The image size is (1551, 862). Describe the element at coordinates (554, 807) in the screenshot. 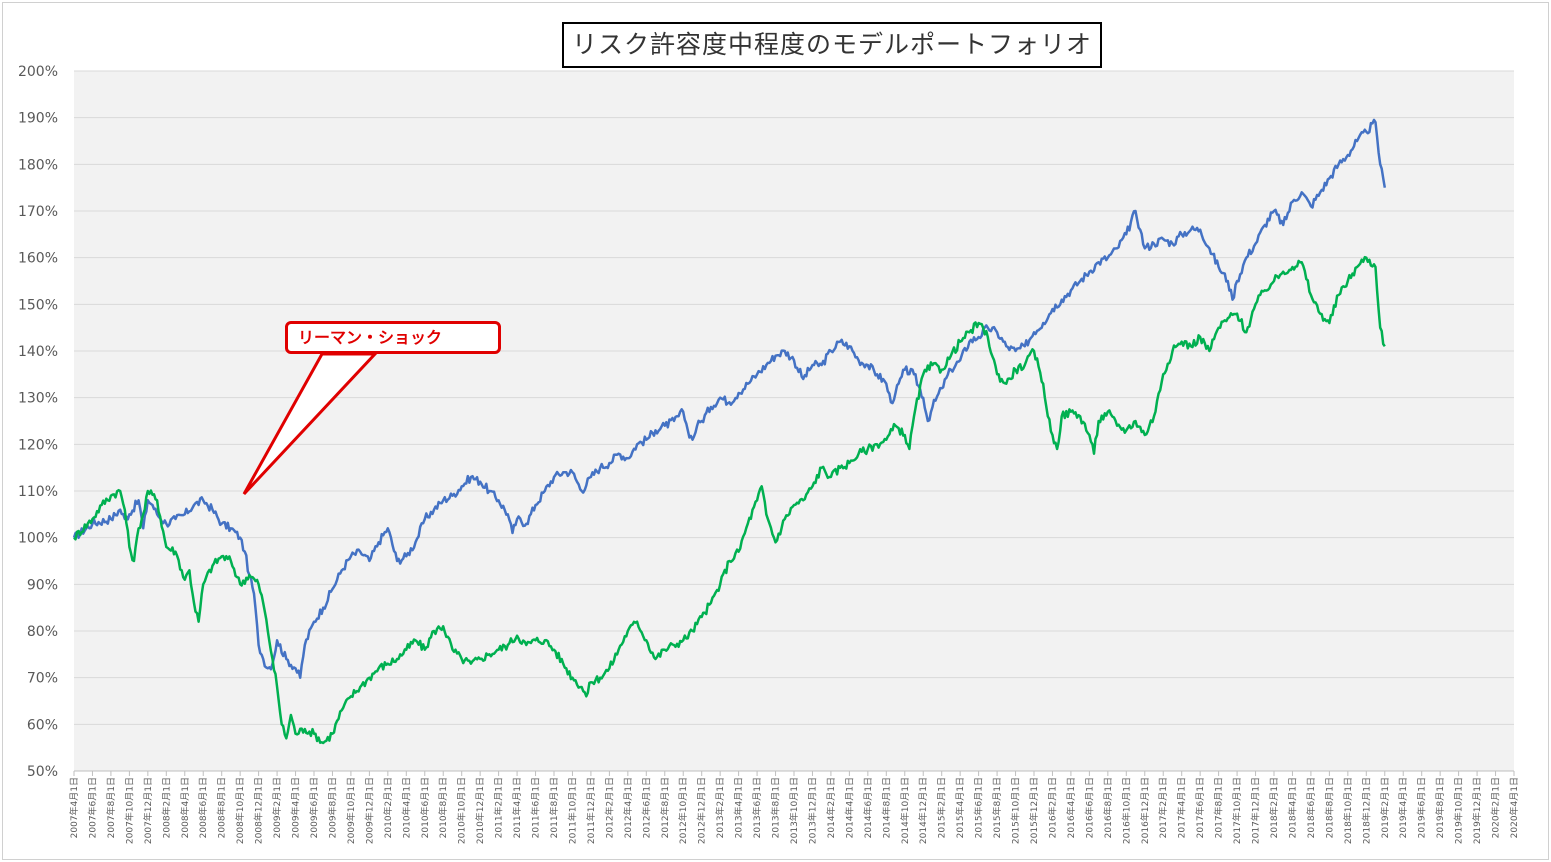

I see `x-tick-label: 2011年8月1日` at that location.